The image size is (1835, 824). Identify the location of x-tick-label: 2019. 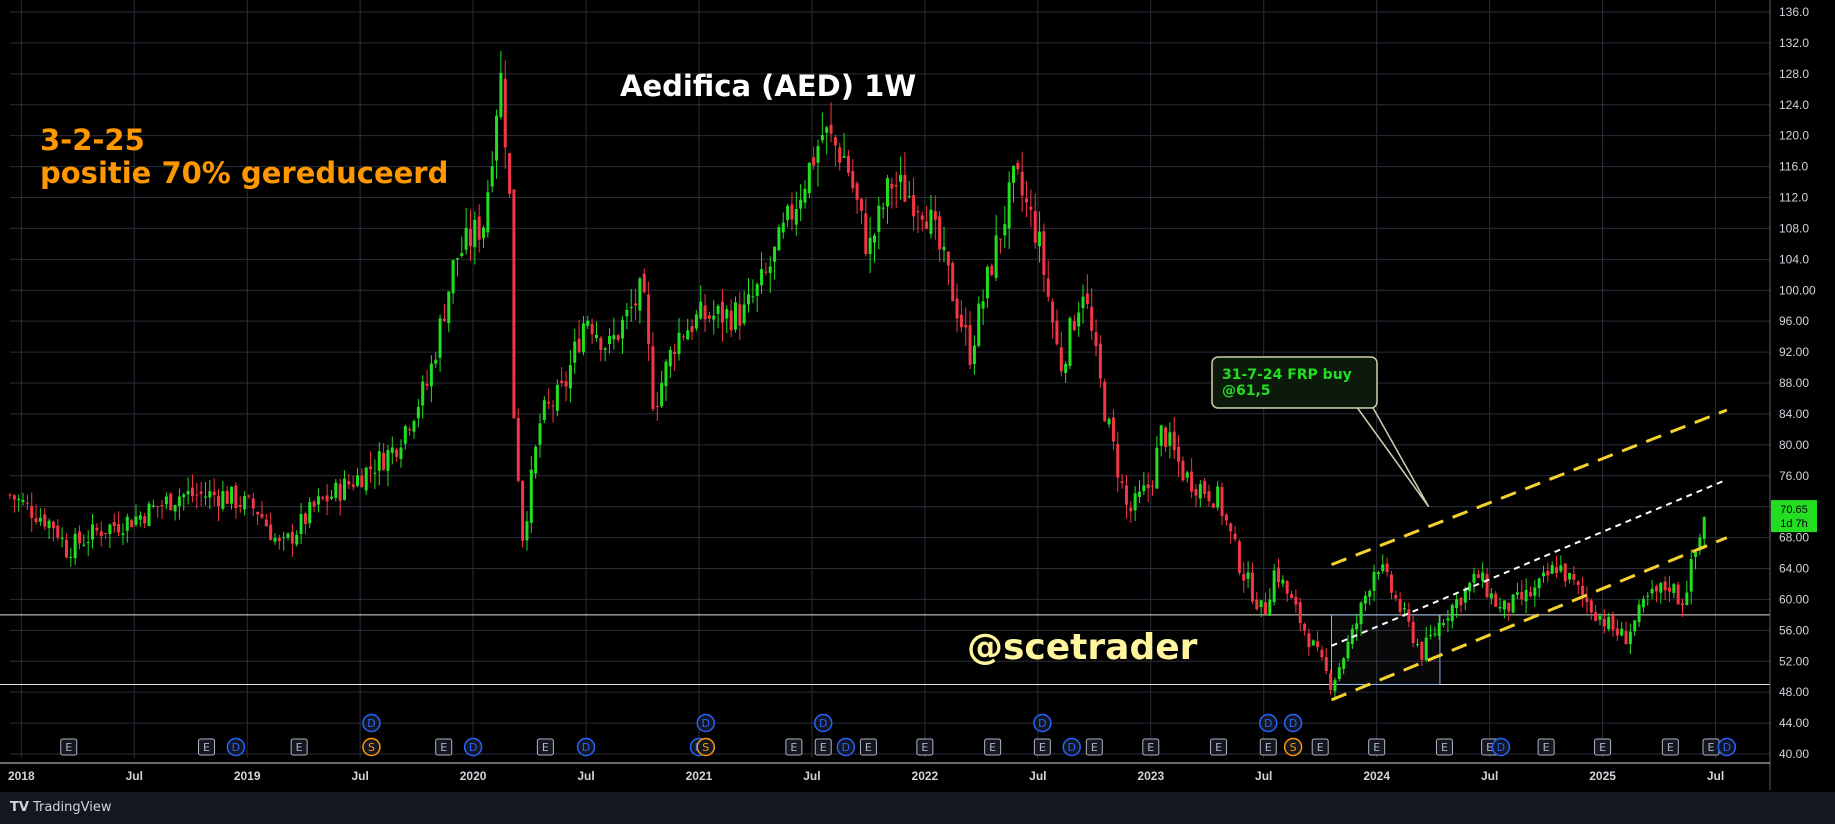
(247, 776).